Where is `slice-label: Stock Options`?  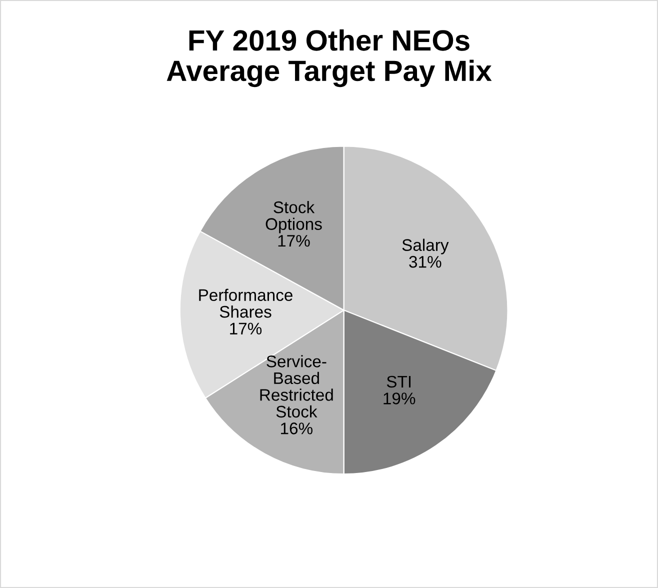 slice-label: Stock Options is located at coordinates (294, 217).